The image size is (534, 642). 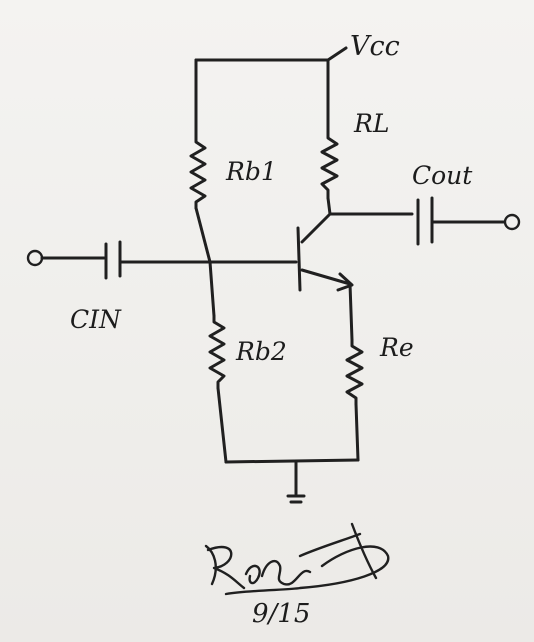 I want to click on vcc-rail-wire, so click(x=271, y=54).